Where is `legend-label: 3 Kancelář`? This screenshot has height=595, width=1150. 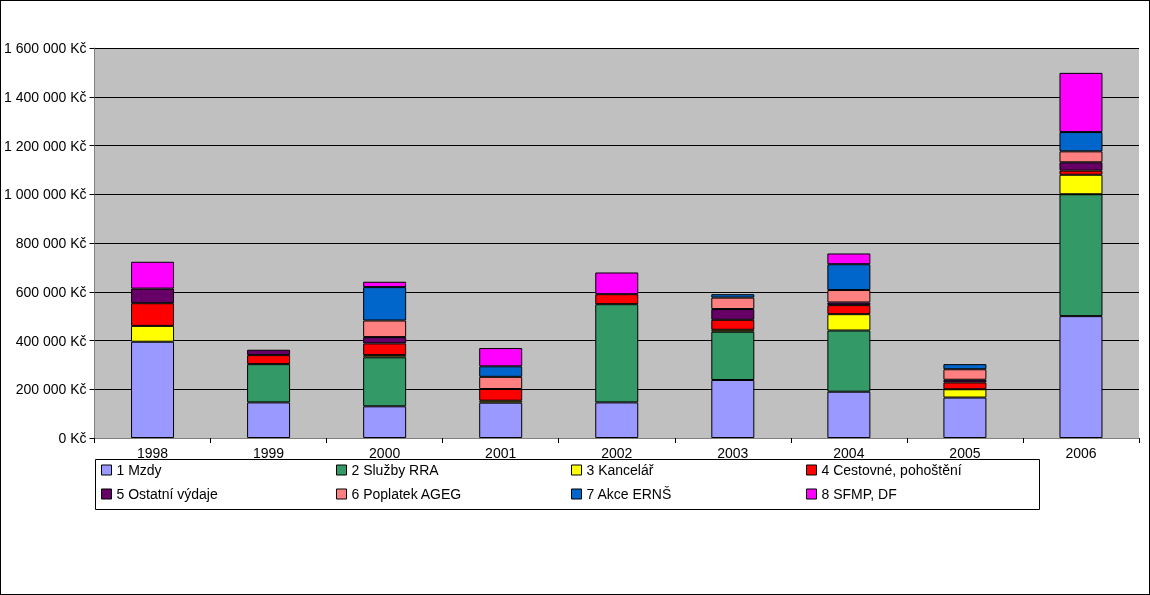 legend-label: 3 Kancelář is located at coordinates (620, 470).